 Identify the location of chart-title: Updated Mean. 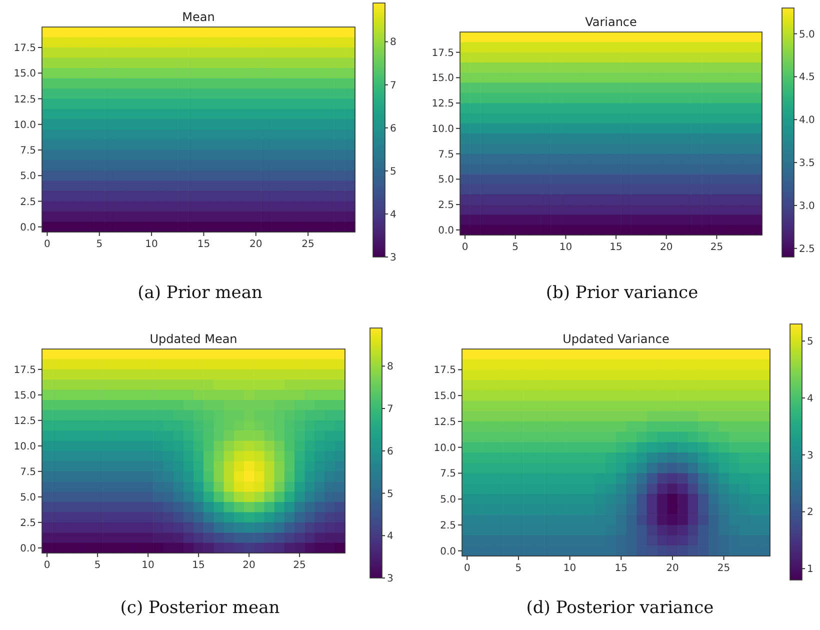
(194, 339).